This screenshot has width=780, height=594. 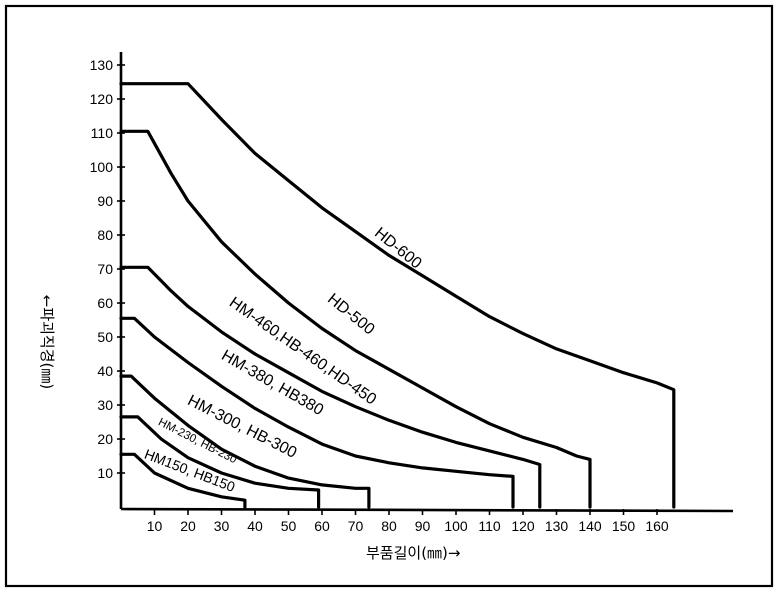 I want to click on x-tick-label: 20, so click(x=188, y=526).